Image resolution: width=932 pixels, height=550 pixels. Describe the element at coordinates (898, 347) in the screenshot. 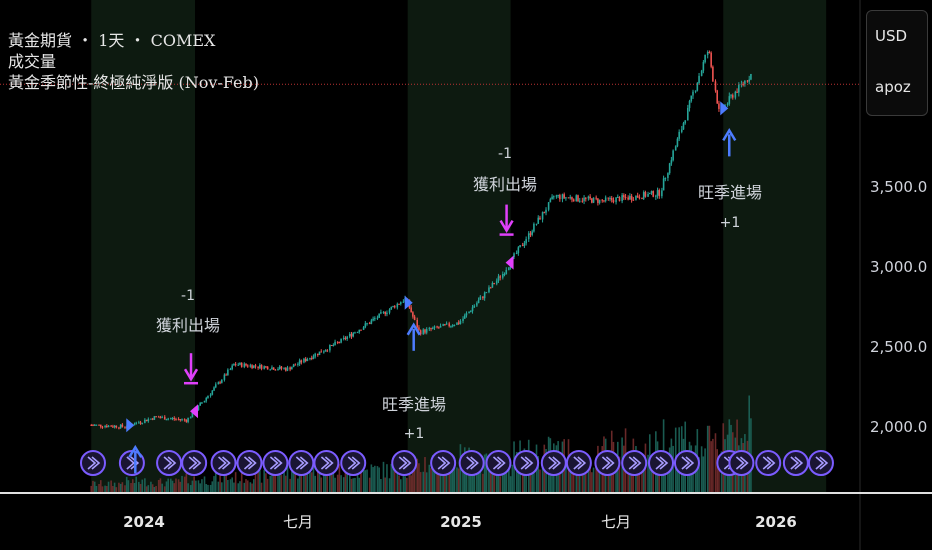

I see `price-tick-label: 2,500.0` at that location.